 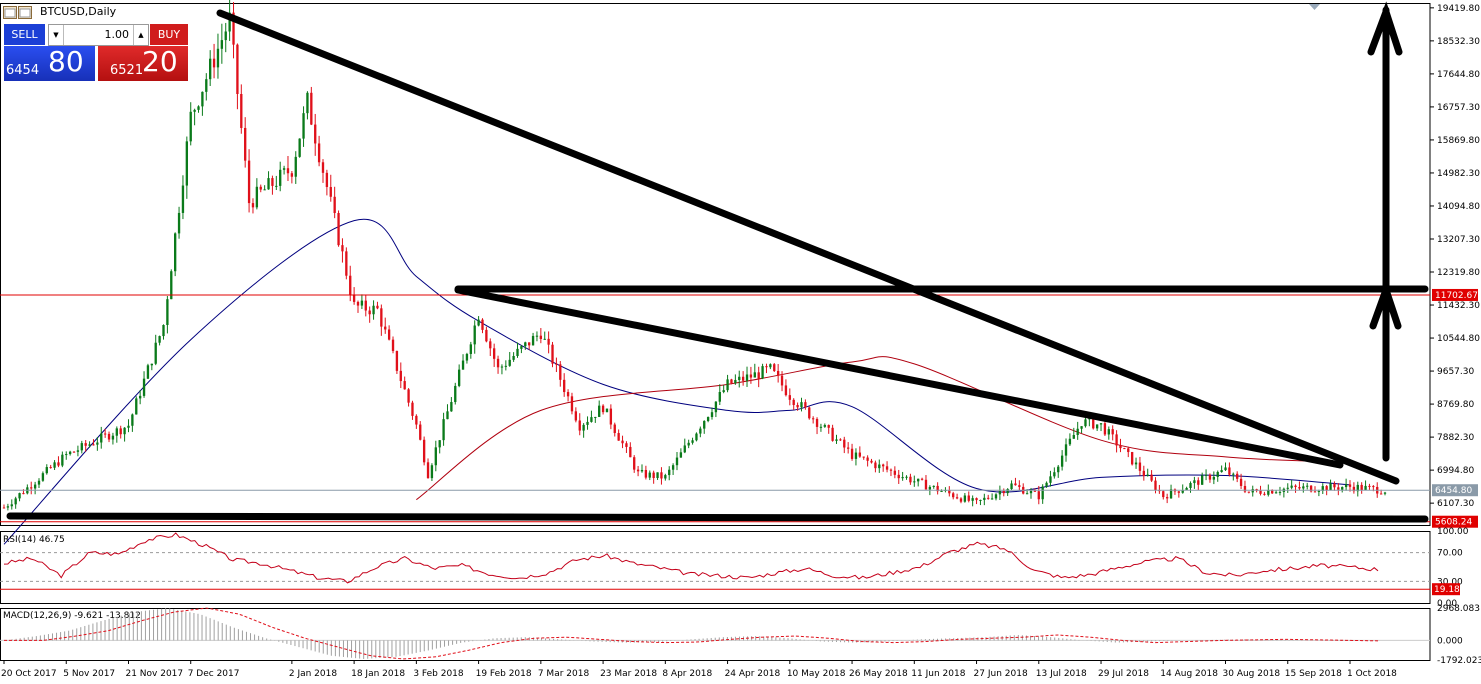 What do you see at coordinates (1450, 554) in the screenshot?
I see `rsi-y-tick-label: 70.00` at bounding box center [1450, 554].